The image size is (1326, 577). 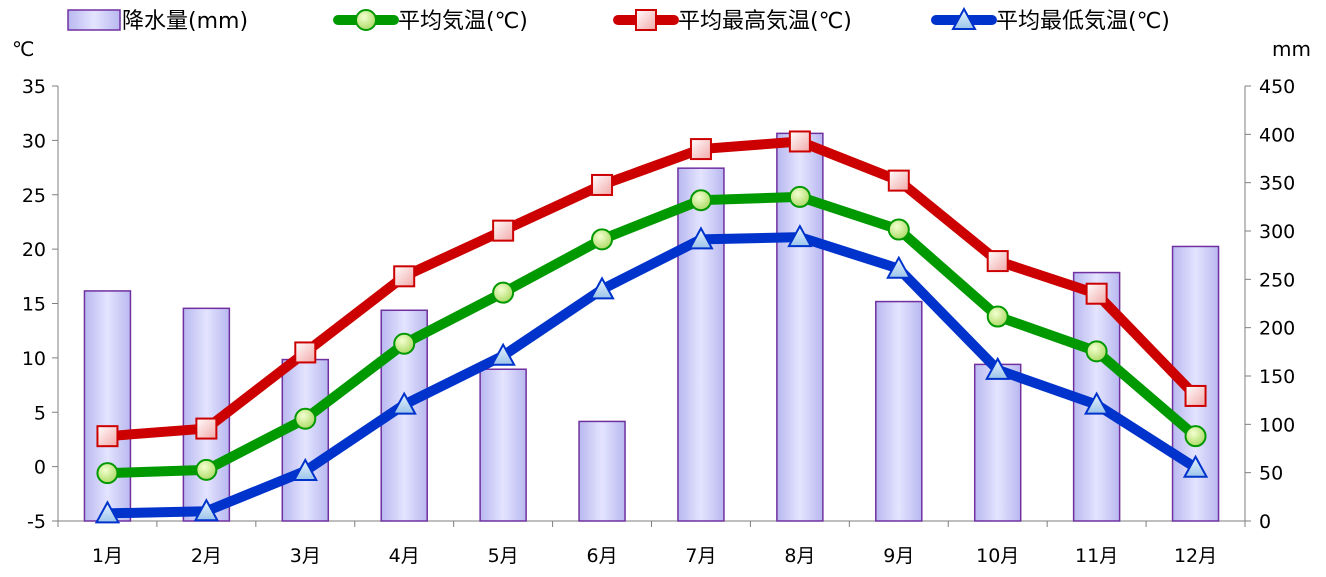 What do you see at coordinates (1265, 522) in the screenshot?
I see `right-tick-label: 0` at bounding box center [1265, 522].